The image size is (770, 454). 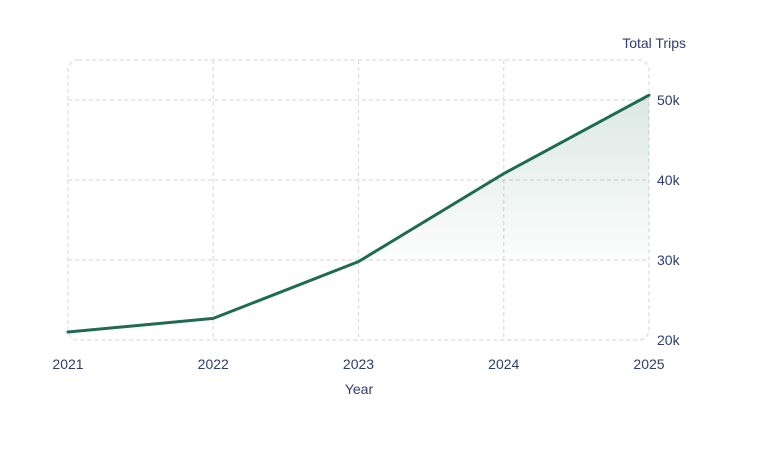 I want to click on x-axis-ticks: 2021 2022 2023 2024 2025, so click(x=358, y=364).